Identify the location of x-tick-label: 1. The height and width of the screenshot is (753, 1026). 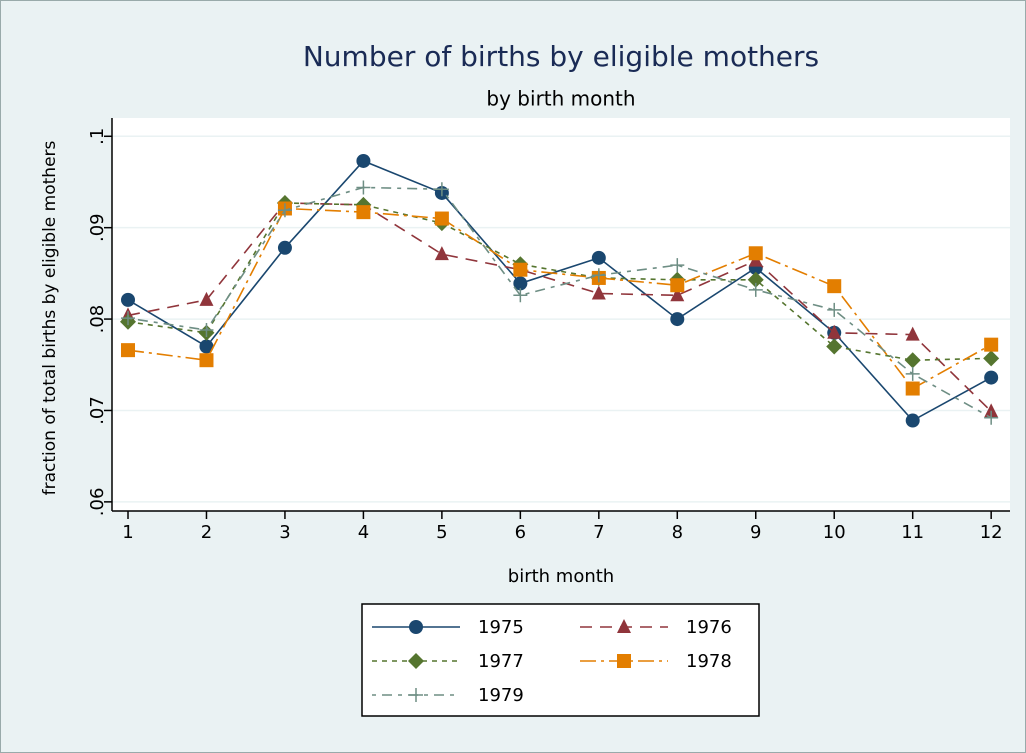
(127, 532).